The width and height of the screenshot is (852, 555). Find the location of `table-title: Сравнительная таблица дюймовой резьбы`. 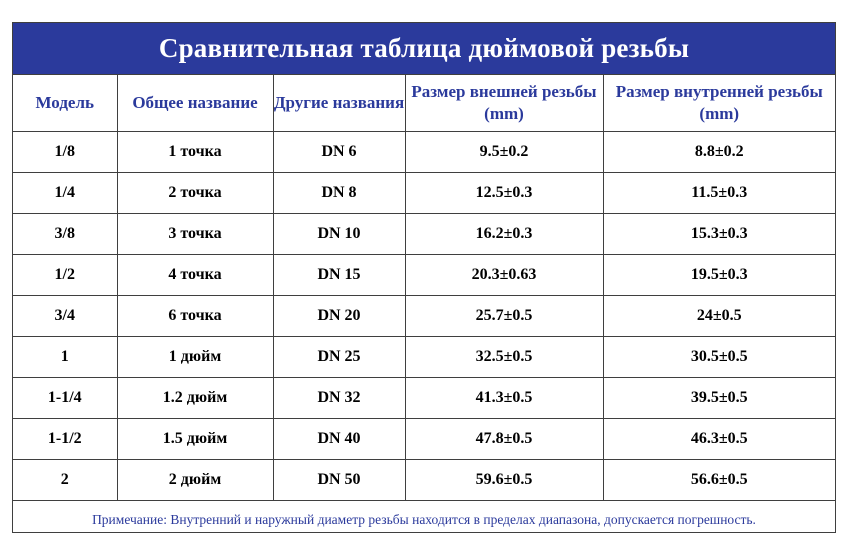

table-title: Сравнительная таблица дюймовой резьбы is located at coordinates (424, 49).